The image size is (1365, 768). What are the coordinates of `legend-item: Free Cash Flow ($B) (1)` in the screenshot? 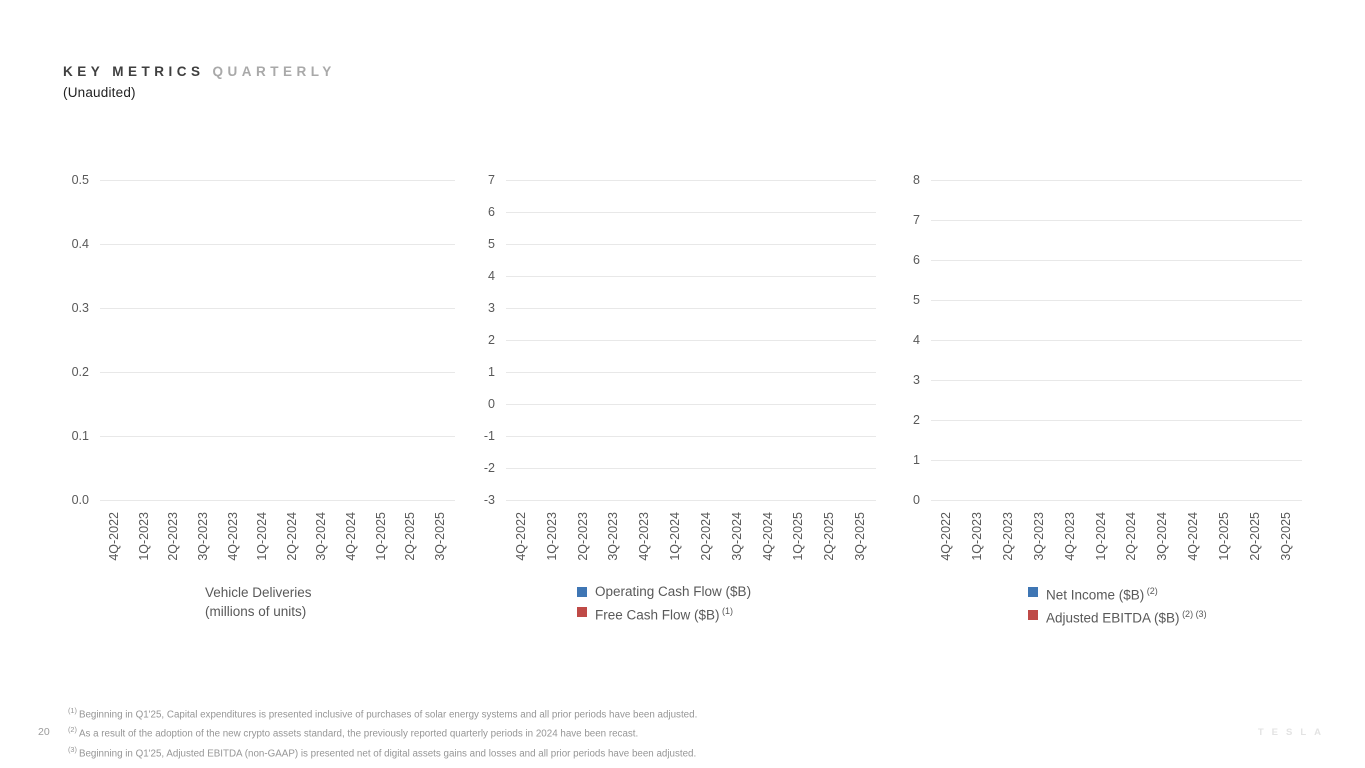 It's located at (664, 613).